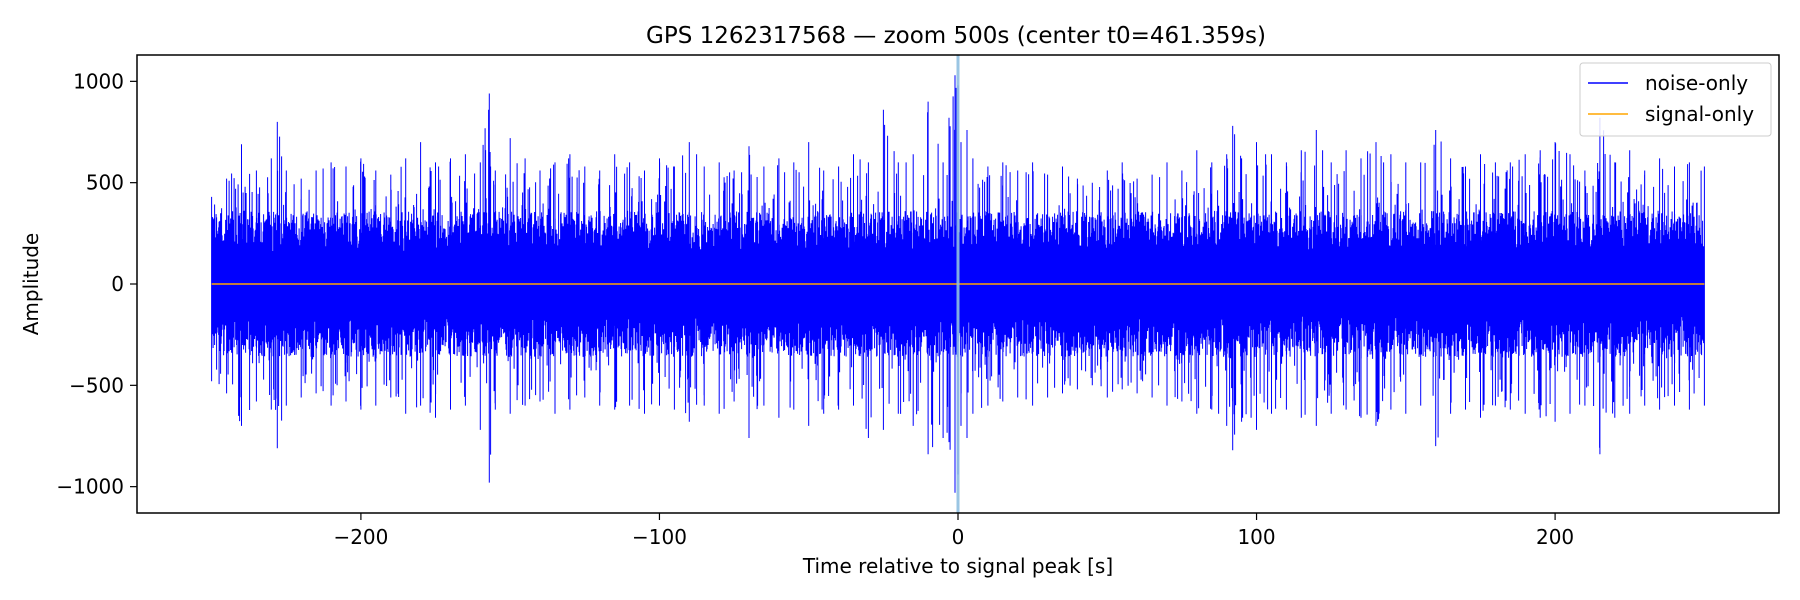 Image resolution: width=1800 pixels, height=600 pixels. I want to click on legend: noise-only signal-only, so click(1675, 99).